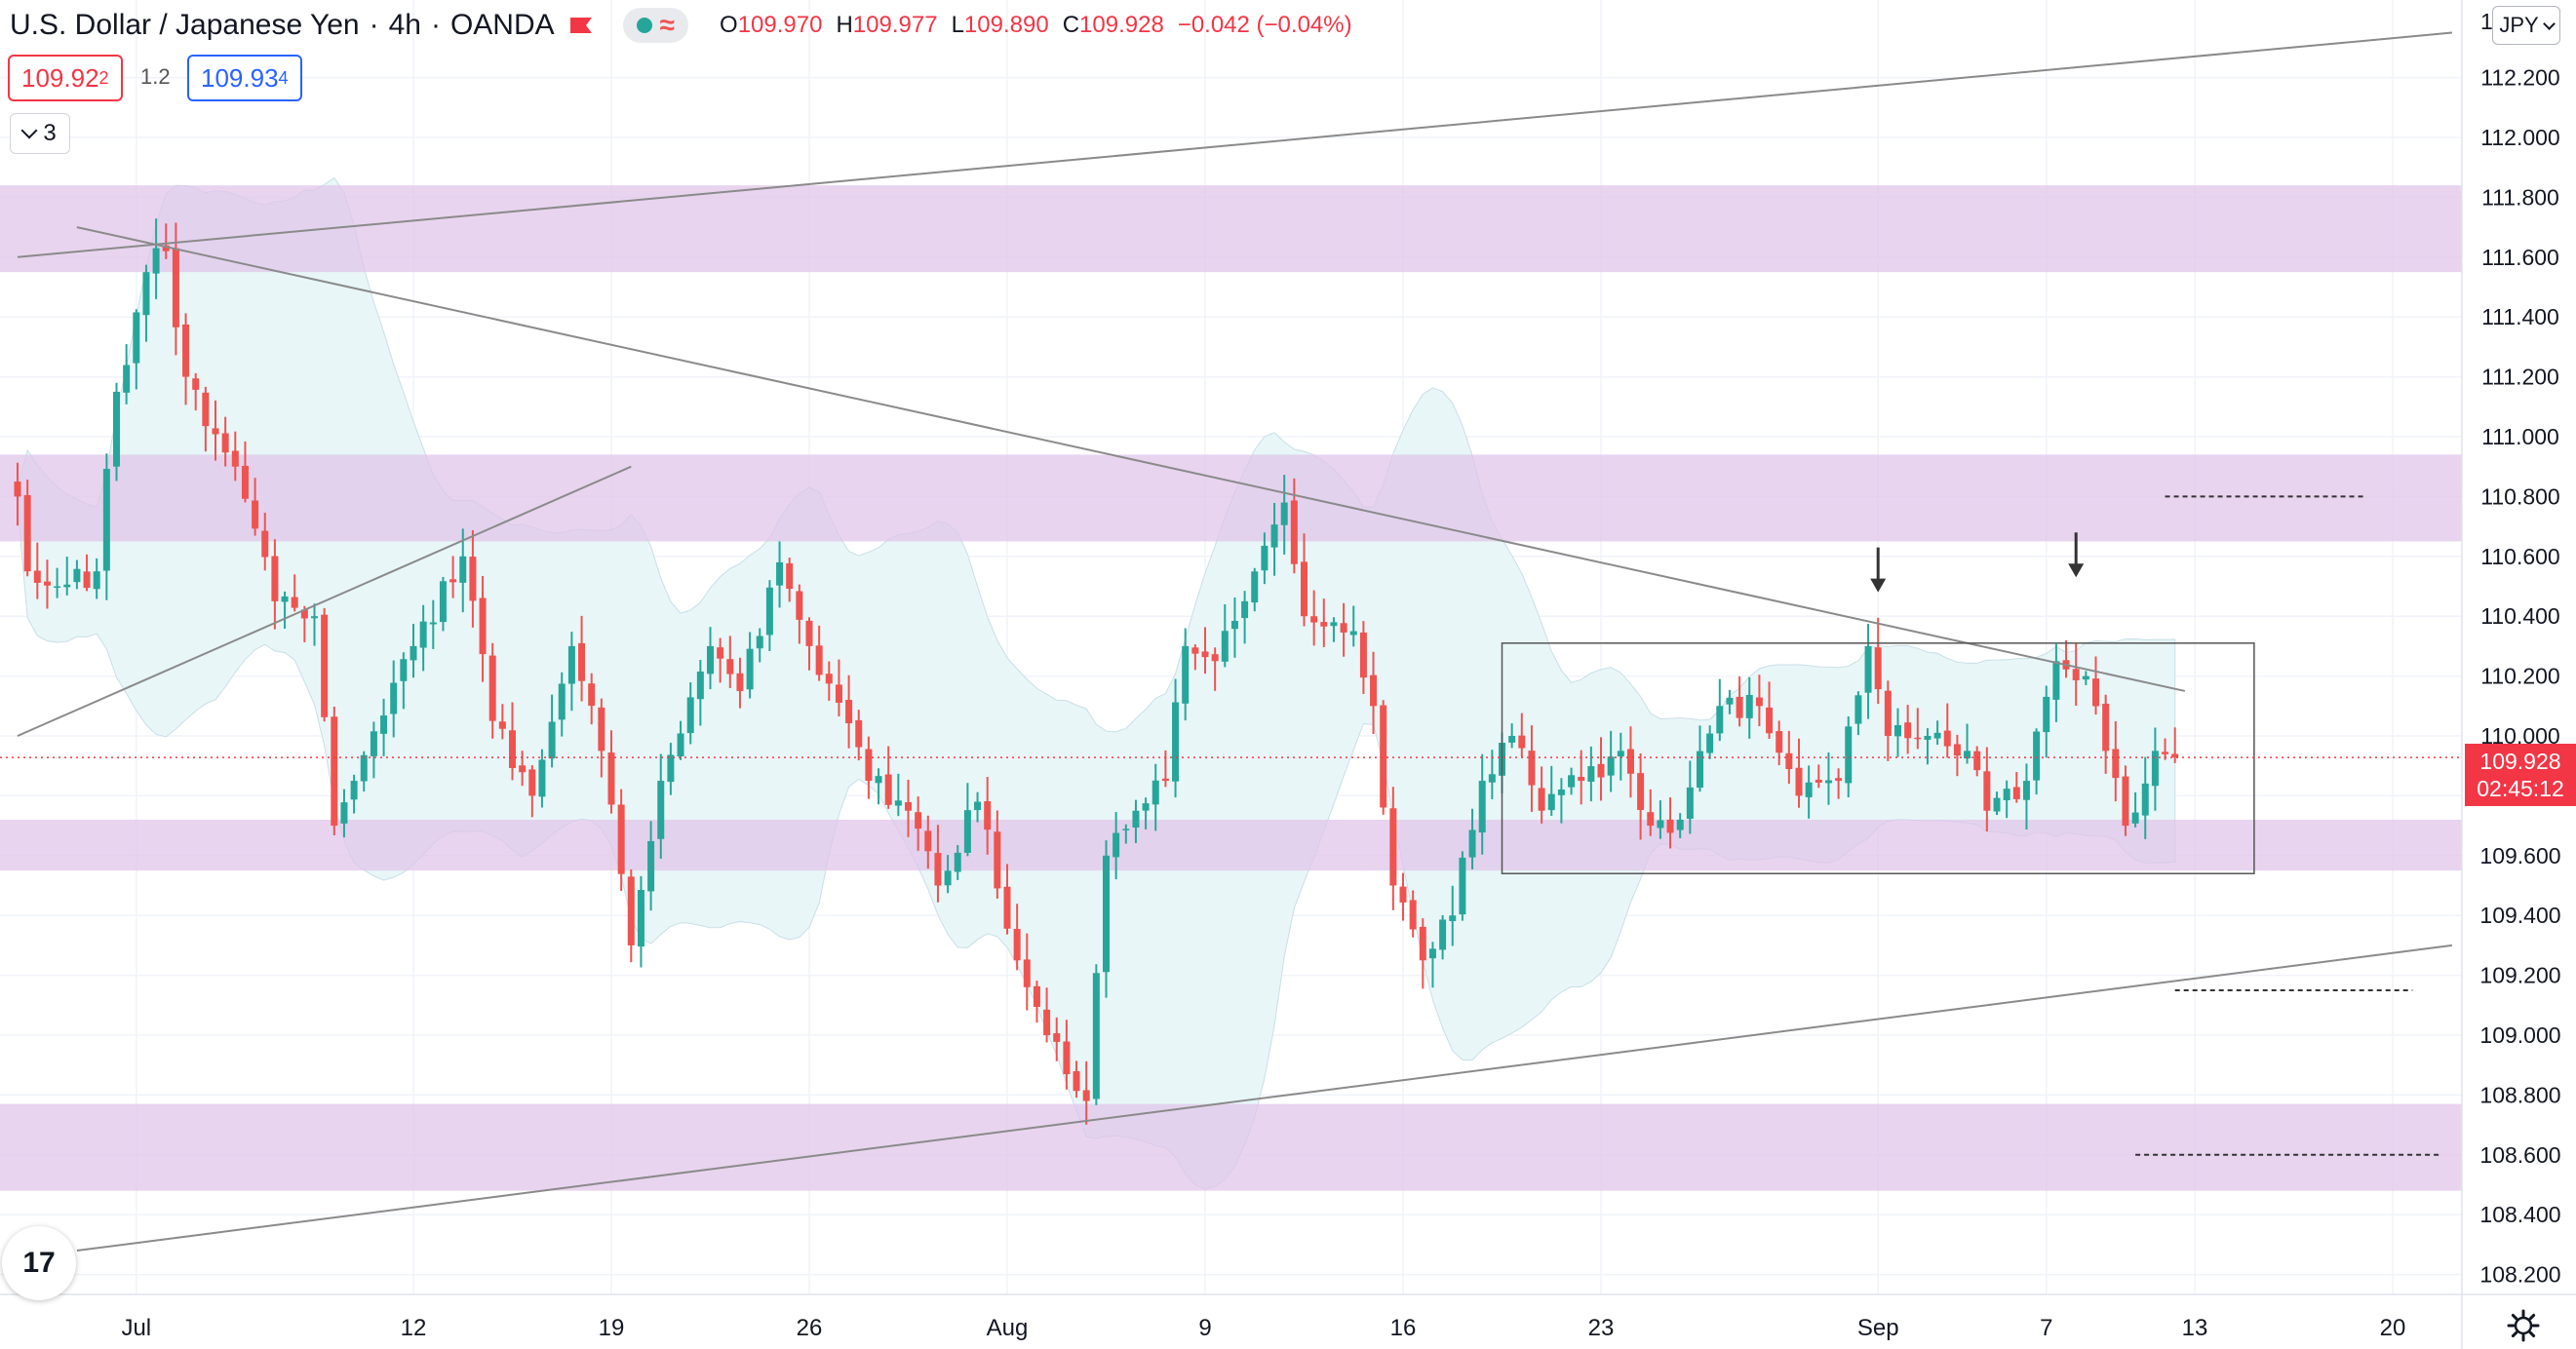 This screenshot has height=1349, width=2576. I want to click on price-tick-label: 109.000, so click(2519, 1035).